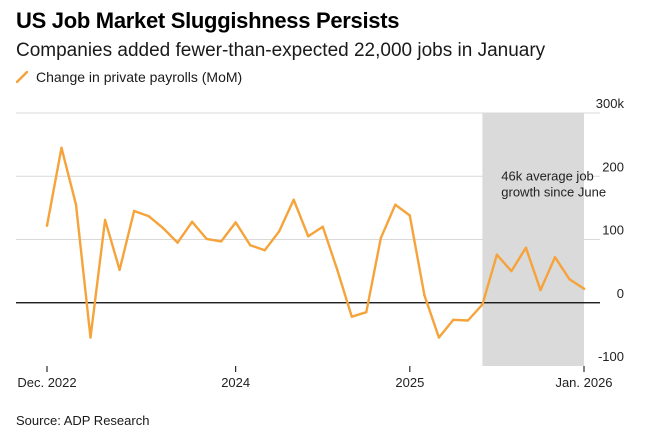 This screenshot has width=651, height=441. Describe the element at coordinates (620, 293) in the screenshot. I see `y-tick-label: 0` at that location.